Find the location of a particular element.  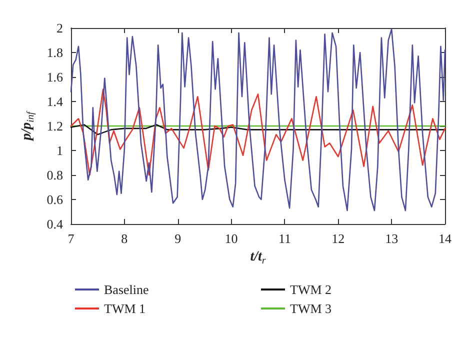

x-tick-label: 8 is located at coordinates (124, 238).